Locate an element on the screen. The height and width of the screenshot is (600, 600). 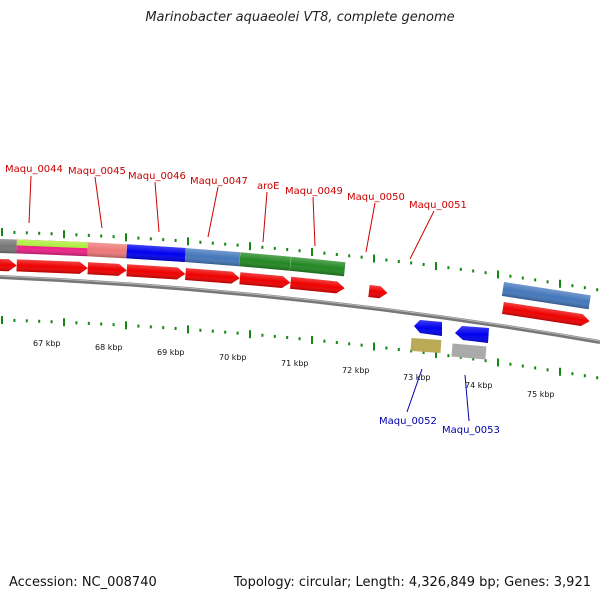
kbp-tick-label: 74 kbp is located at coordinates (479, 385).